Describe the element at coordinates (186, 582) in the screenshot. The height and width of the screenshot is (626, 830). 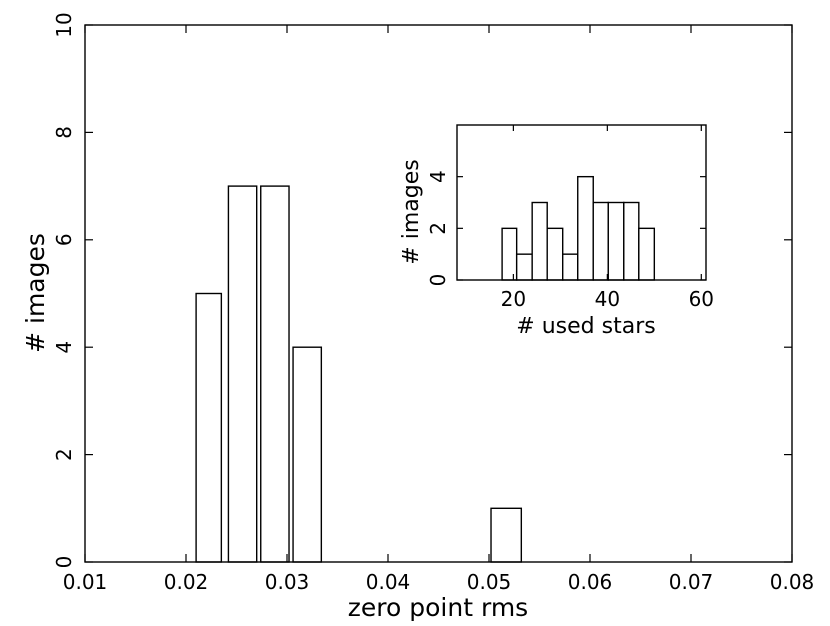
I see `main-x-tick-label: 0.02` at that location.